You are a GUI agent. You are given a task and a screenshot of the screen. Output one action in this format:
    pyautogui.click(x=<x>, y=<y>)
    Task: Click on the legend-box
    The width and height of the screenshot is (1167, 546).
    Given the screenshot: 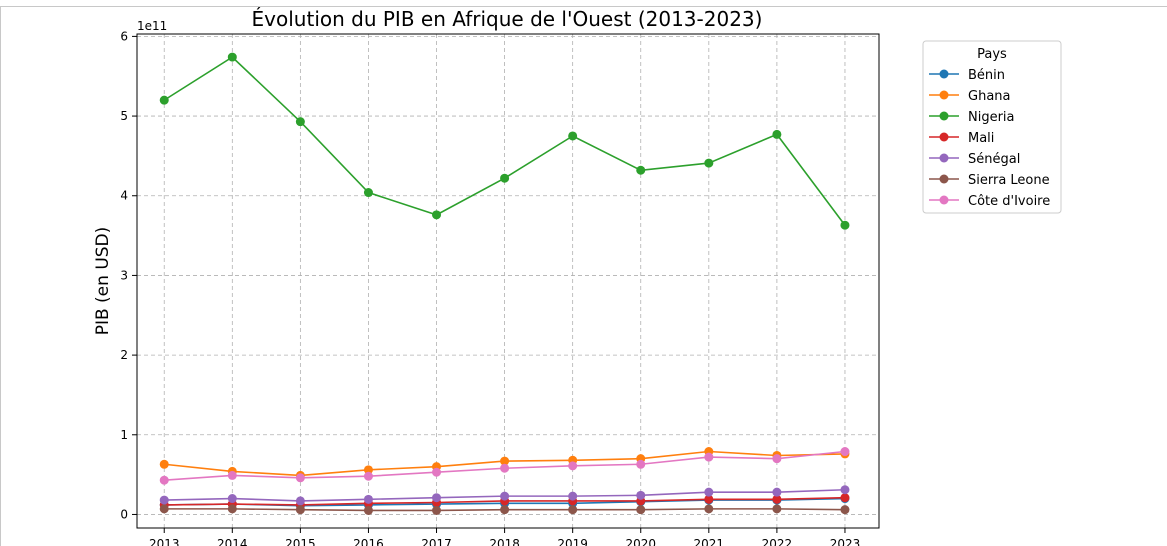 What is the action you would take?
    pyautogui.click(x=992, y=127)
    